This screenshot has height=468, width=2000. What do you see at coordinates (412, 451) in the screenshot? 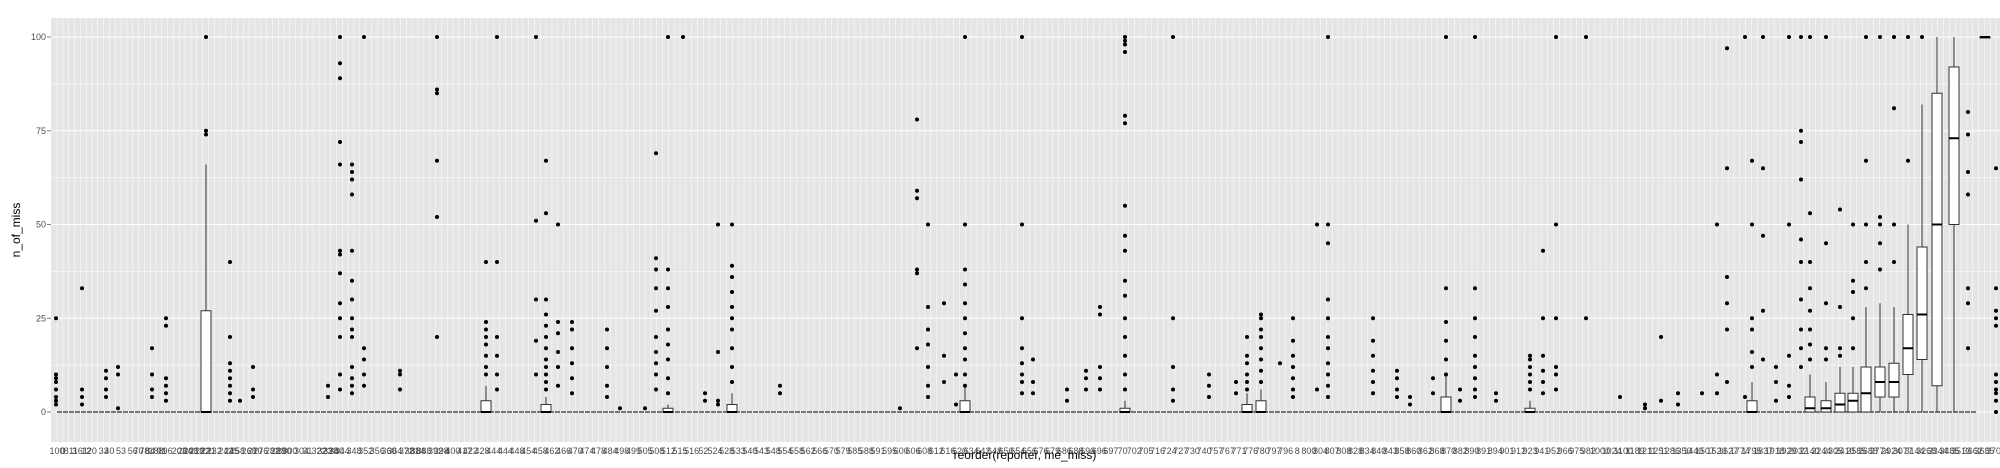
I see `x-tick-label: 381` at bounding box center [412, 451].